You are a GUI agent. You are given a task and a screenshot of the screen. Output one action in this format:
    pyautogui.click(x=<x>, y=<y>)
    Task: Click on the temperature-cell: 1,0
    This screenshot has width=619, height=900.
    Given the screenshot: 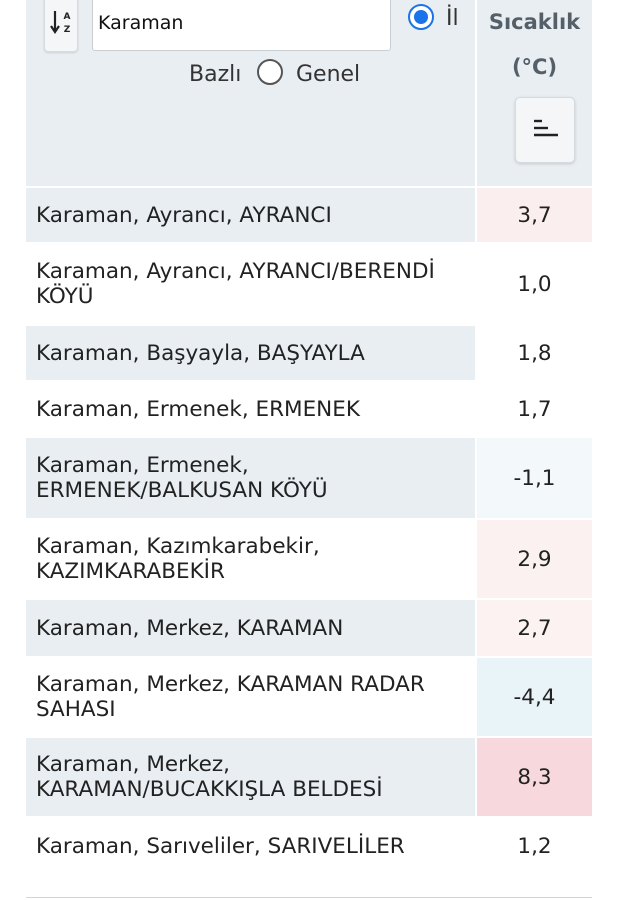 What is the action you would take?
    pyautogui.click(x=534, y=284)
    